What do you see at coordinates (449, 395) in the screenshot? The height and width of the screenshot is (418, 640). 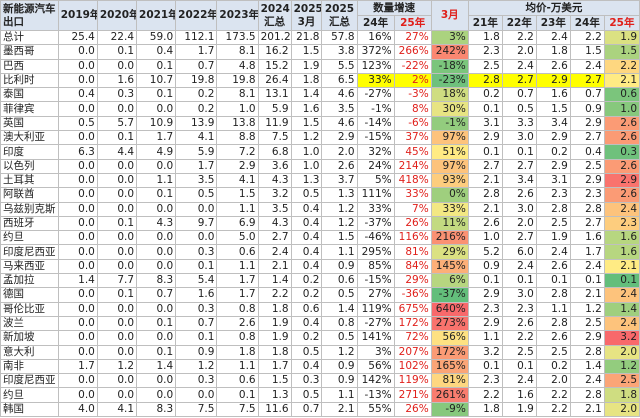 I see `table-cell: 261%` at bounding box center [449, 395].